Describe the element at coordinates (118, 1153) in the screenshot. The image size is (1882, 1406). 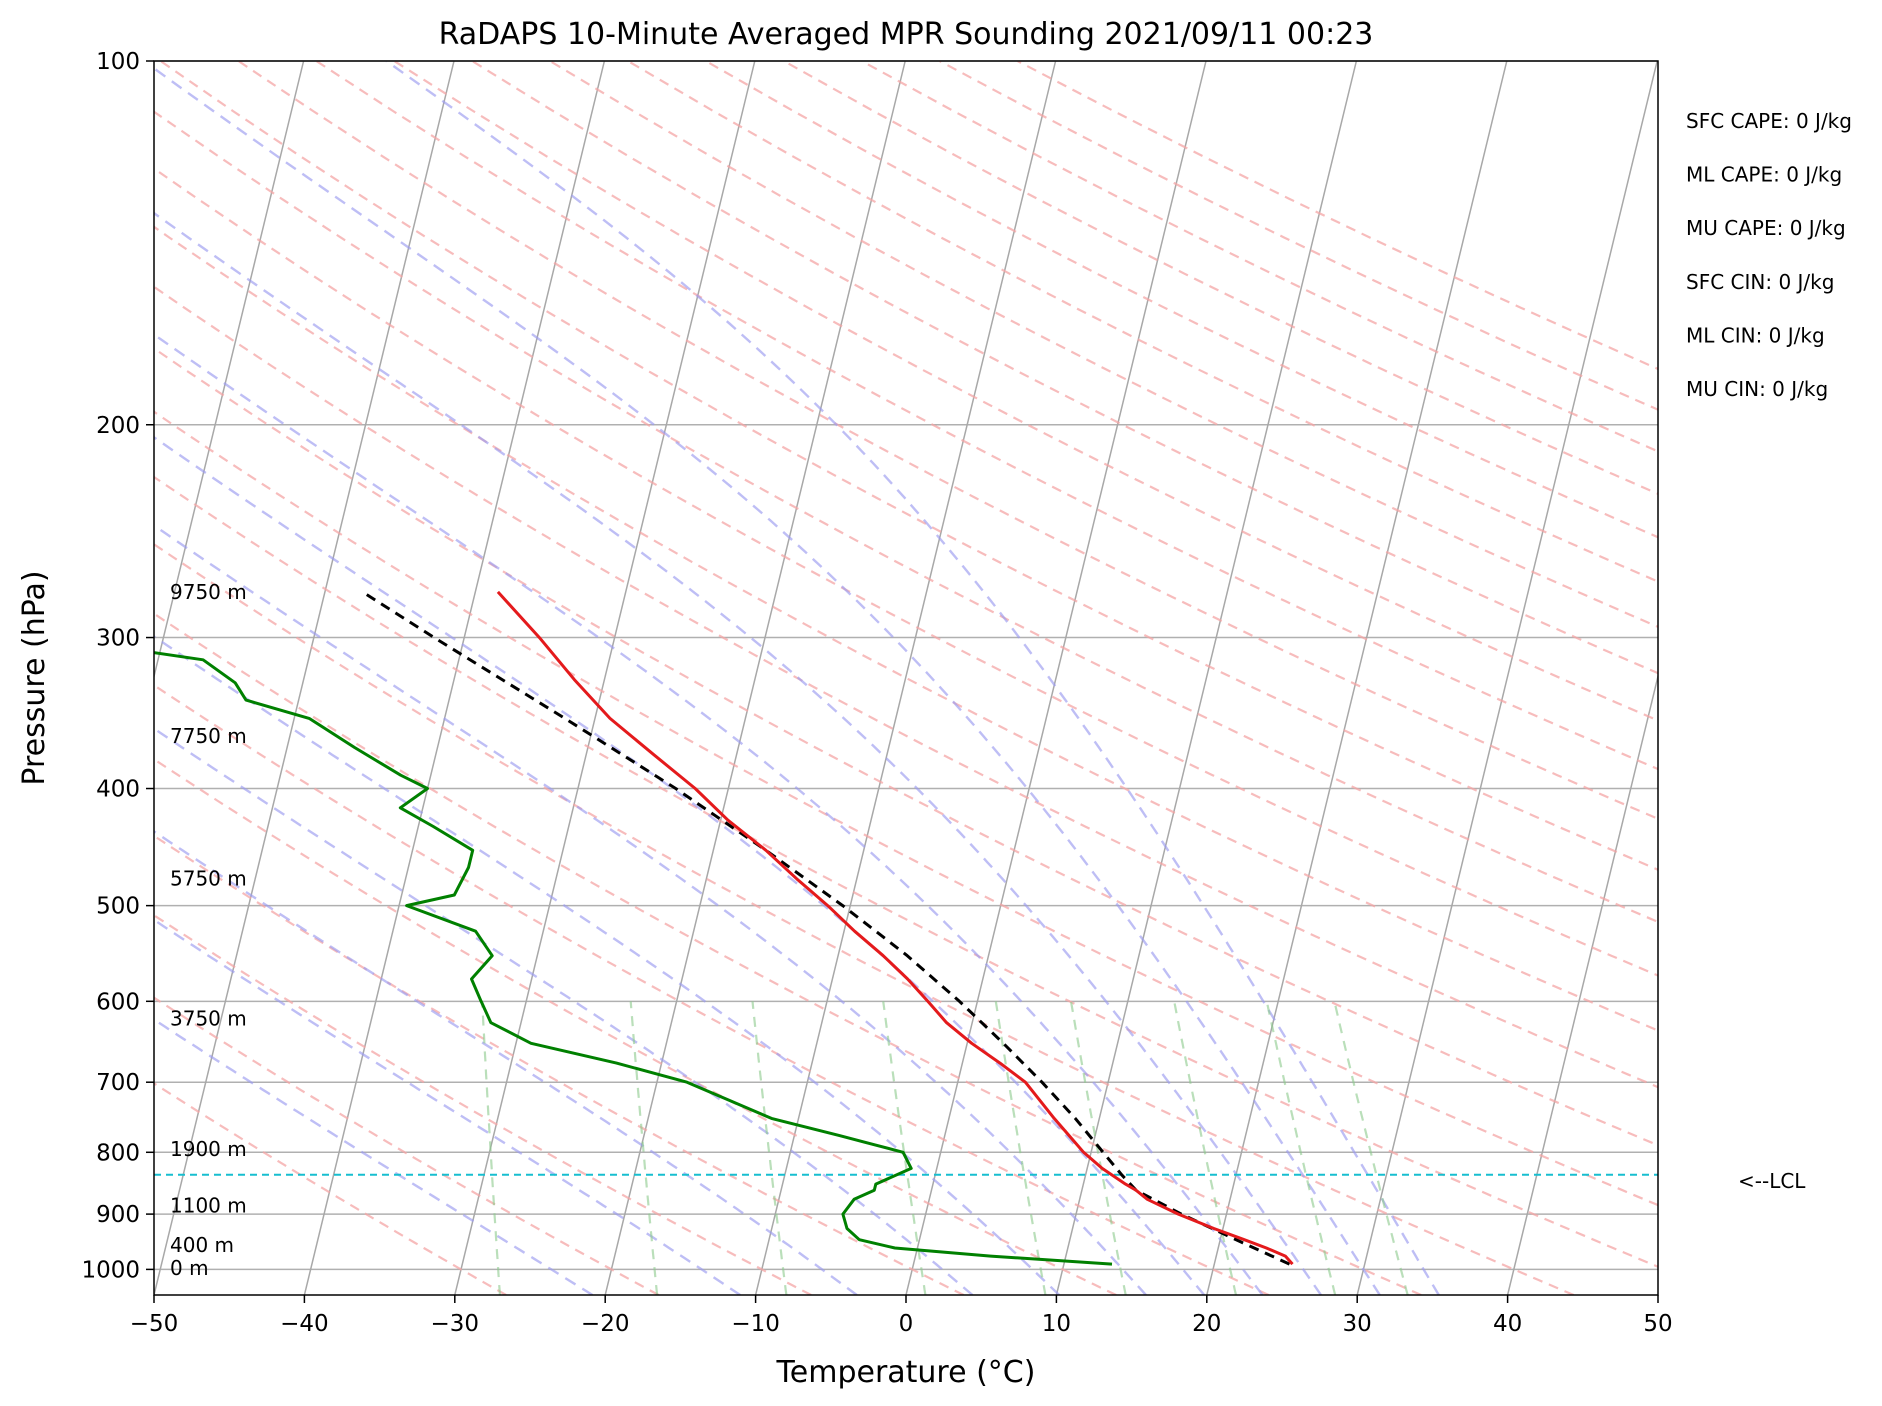
I see `y-tick-label: 800` at that location.